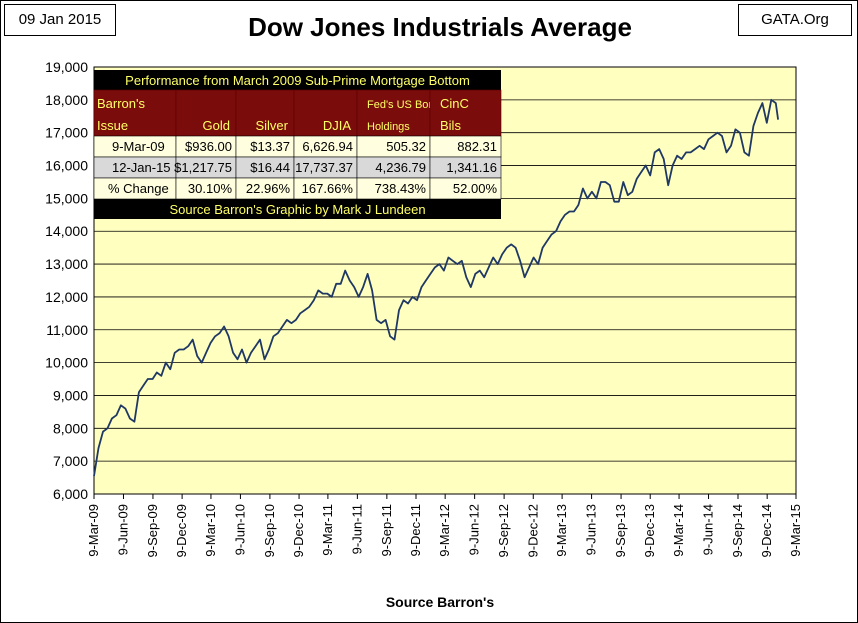  Describe the element at coordinates (386, 530) in the screenshot. I see `x-tick-label: 9-Sep-11` at that location.